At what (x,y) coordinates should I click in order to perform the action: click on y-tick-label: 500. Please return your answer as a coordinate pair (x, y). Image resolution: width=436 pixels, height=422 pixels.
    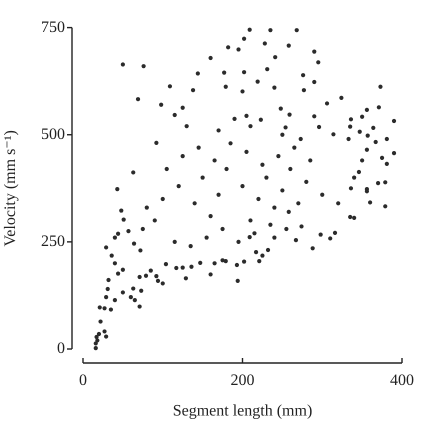
    Looking at the image, I should click on (53, 134).